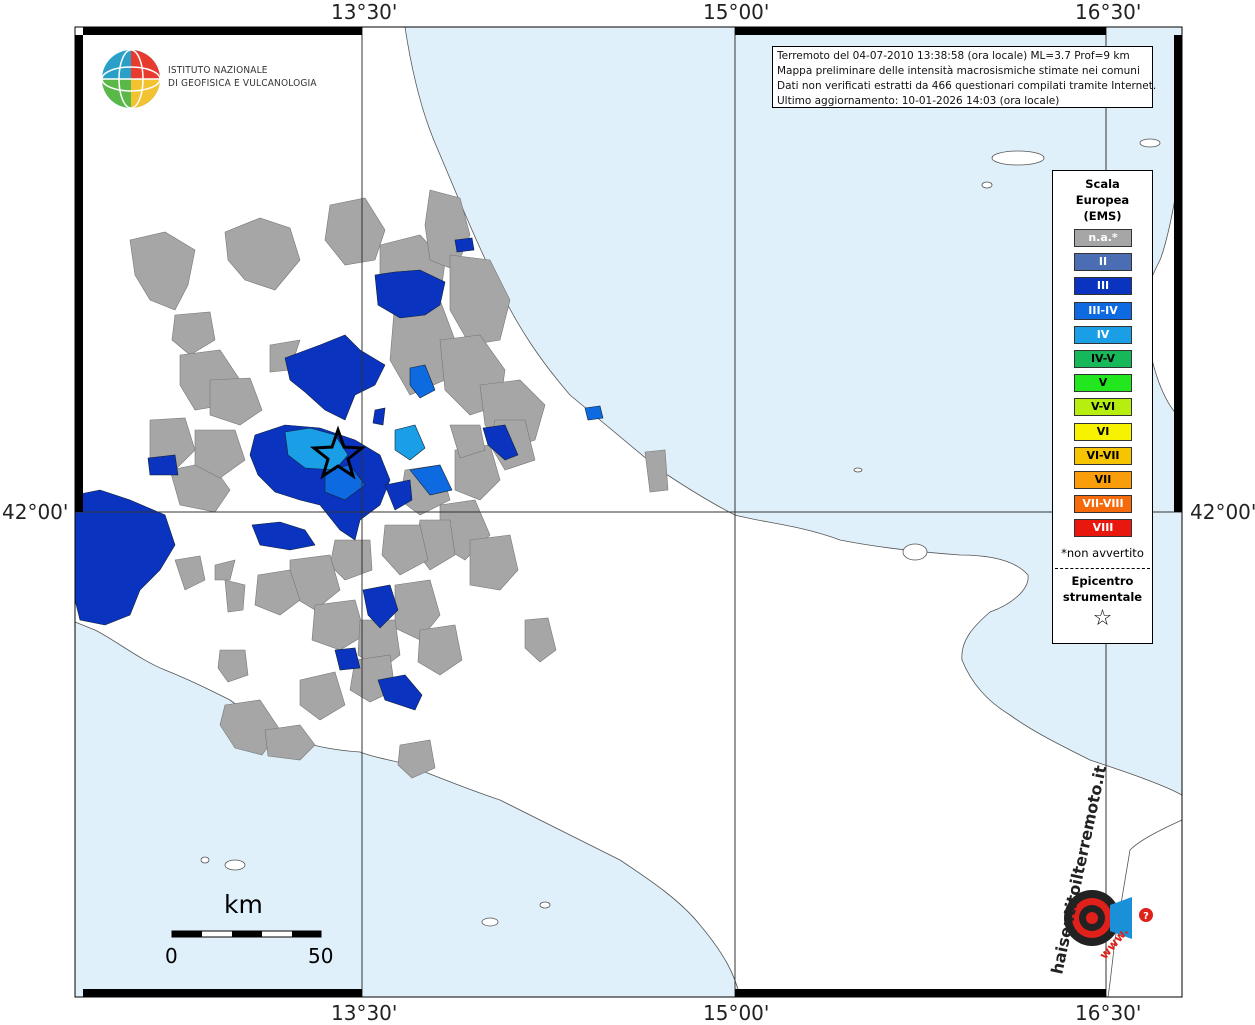 The width and height of the screenshot is (1255, 1025). I want to click on haisentito-logo-icon: ?, so click(1108, 918).